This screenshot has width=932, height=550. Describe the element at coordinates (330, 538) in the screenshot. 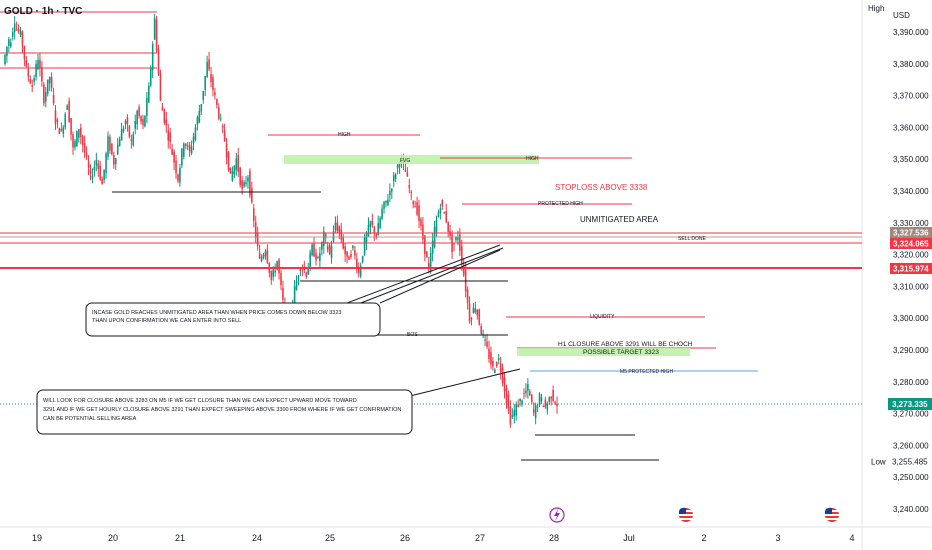

I see `time-tick-label: 25` at that location.